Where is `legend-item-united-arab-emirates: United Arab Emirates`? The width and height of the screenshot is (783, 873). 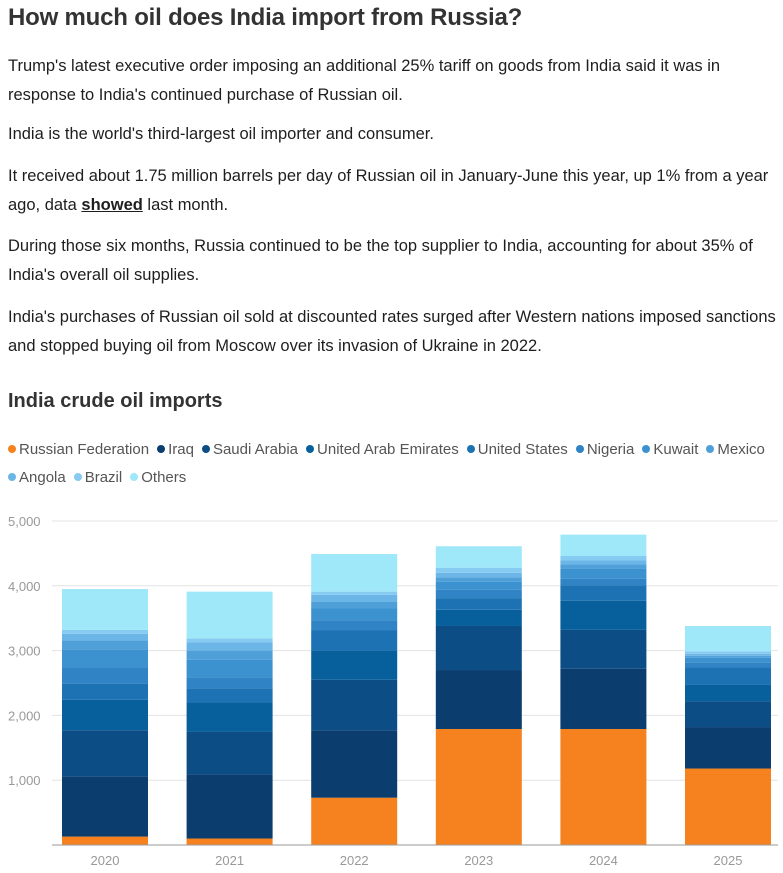
legend-item-united-arab-emirates: United Arab Emirates is located at coordinates (382, 450).